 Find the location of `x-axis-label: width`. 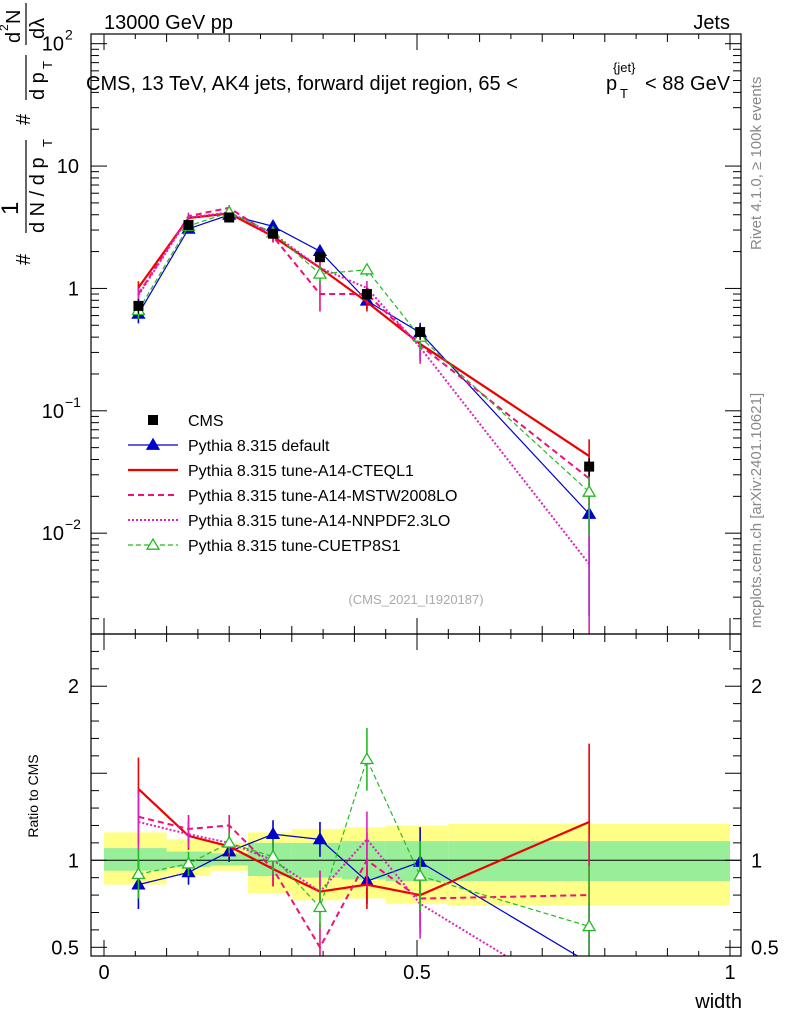

x-axis-label: width is located at coordinates (718, 1002).